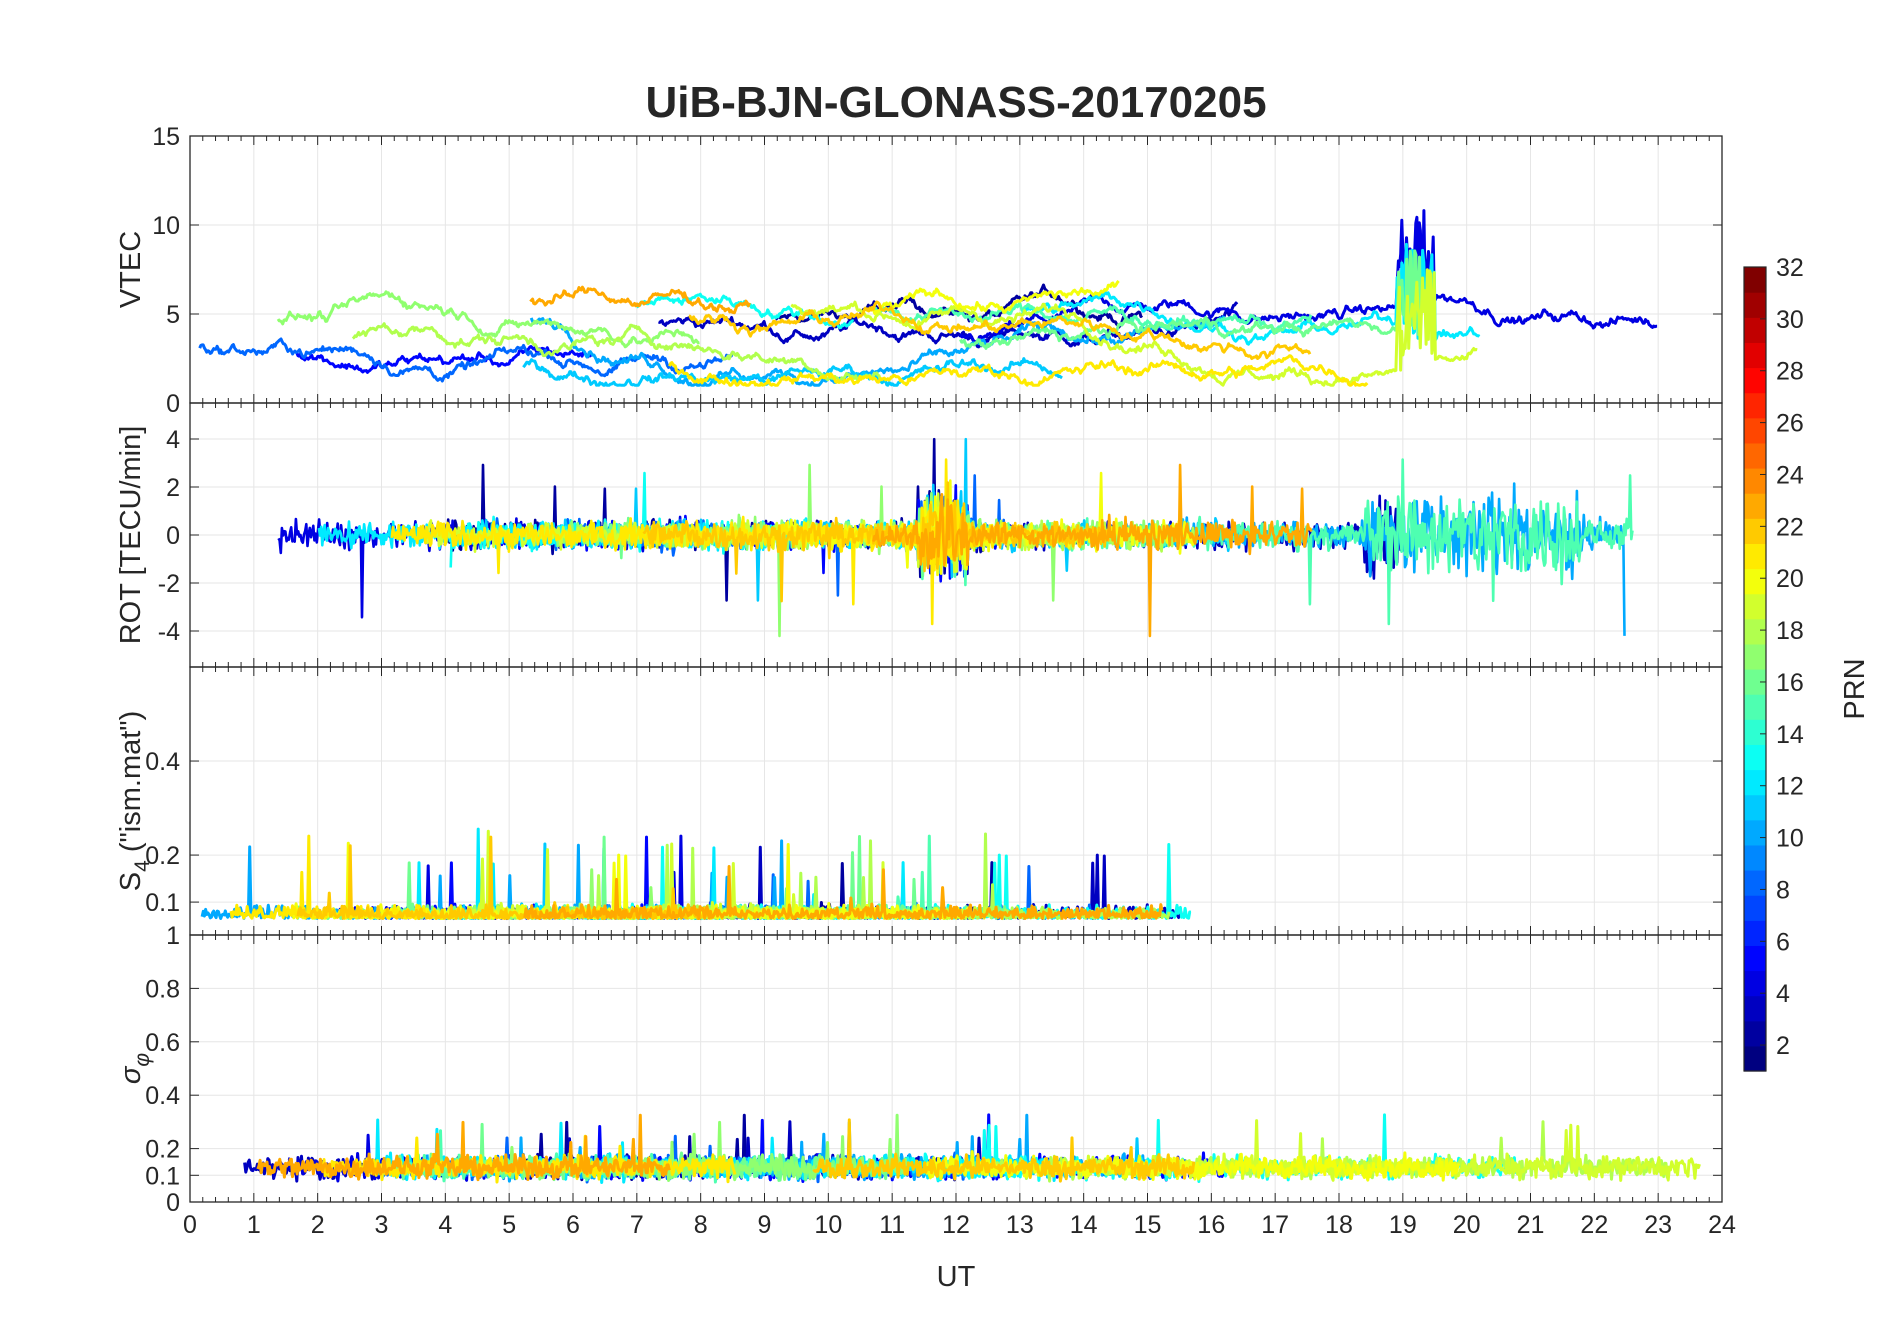 The image size is (1902, 1335). What do you see at coordinates (1339, 1225) in the screenshot?
I see `x-tick-label: 18` at bounding box center [1339, 1225].